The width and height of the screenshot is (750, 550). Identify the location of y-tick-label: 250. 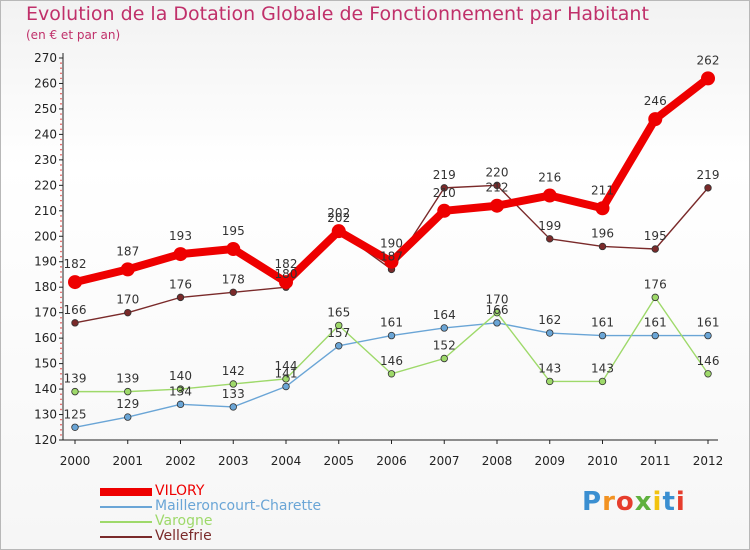
(45, 109).